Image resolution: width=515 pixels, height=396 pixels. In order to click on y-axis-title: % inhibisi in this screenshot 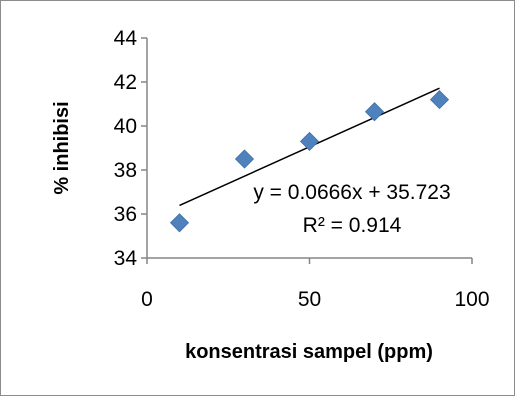, I will do `click(62, 147)`.